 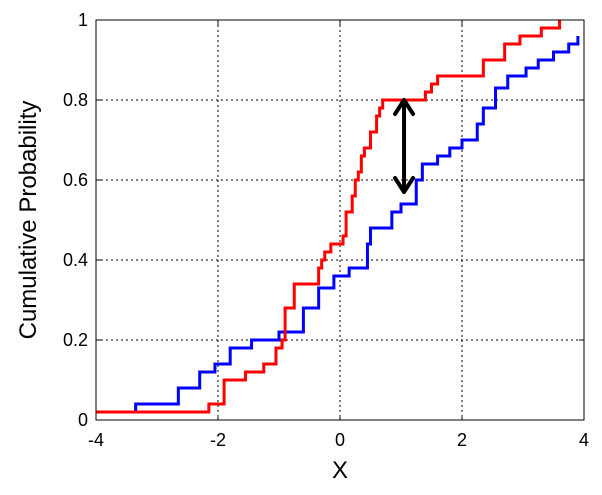 I want to click on arrow-head-up, so click(x=404, y=107).